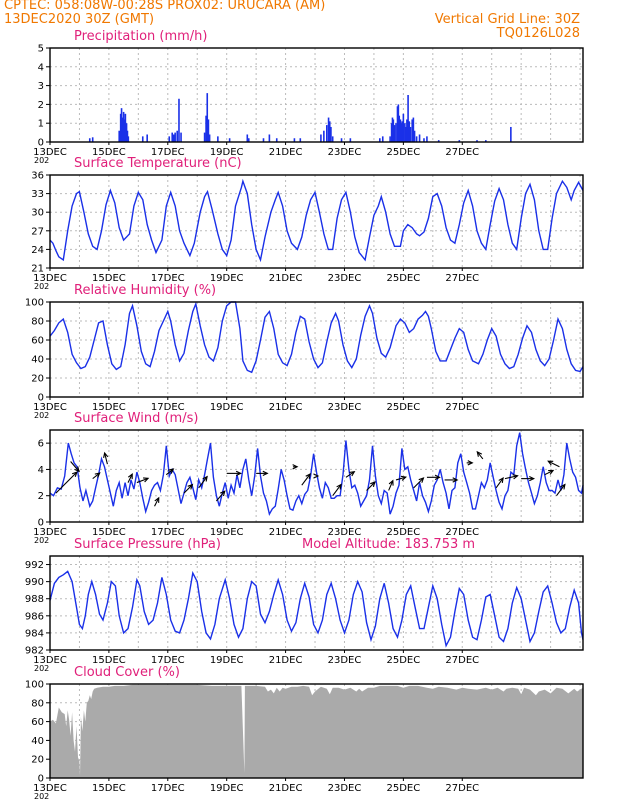 The height and width of the screenshot is (800, 618). Describe the element at coordinates (37, 379) in the screenshot. I see `y-tick-label: 20` at that location.